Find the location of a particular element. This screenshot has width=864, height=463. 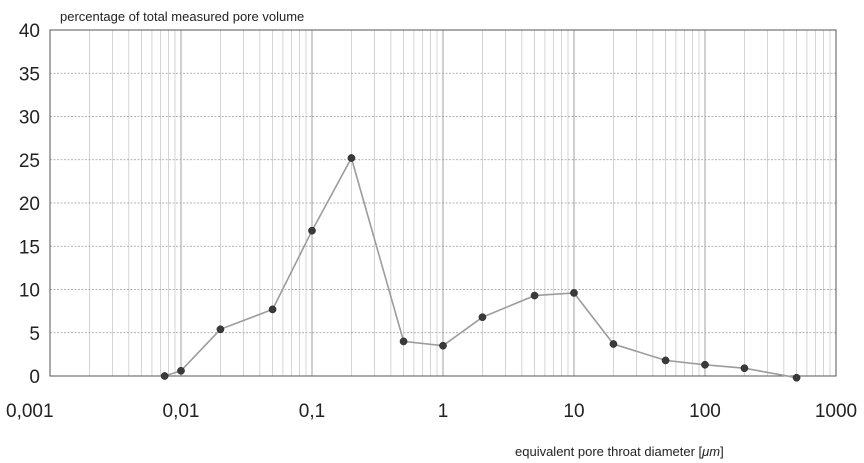

y-tick-label: 20 is located at coordinates (29, 204).